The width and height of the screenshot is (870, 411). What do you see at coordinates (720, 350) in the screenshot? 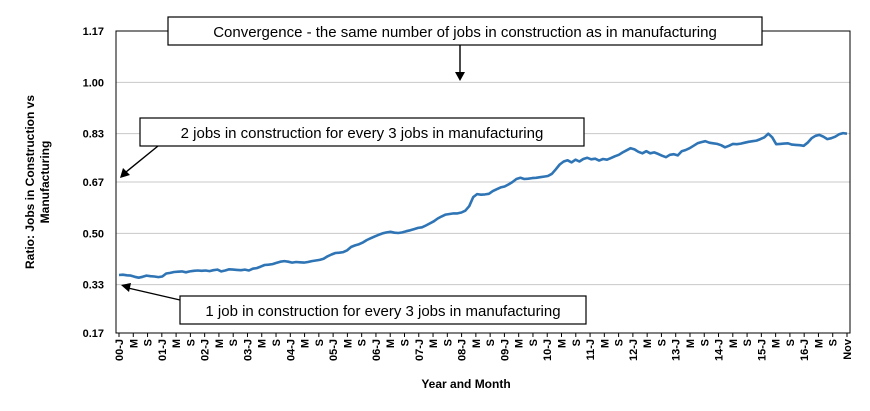
I see `x-tick-label: 14-J` at bounding box center [720, 350].